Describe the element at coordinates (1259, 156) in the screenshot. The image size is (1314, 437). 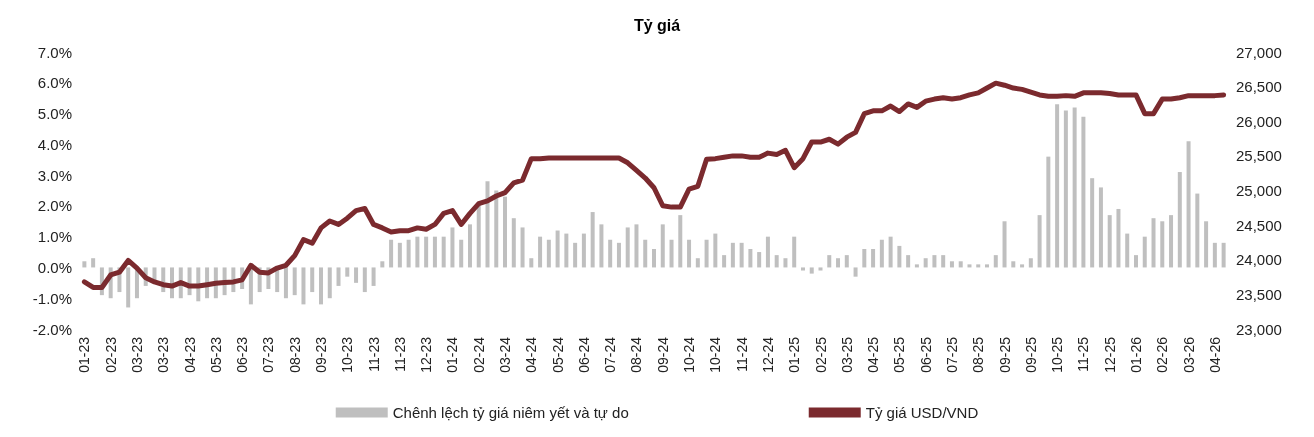
I see `y2-tick-label: 25,500` at that location.